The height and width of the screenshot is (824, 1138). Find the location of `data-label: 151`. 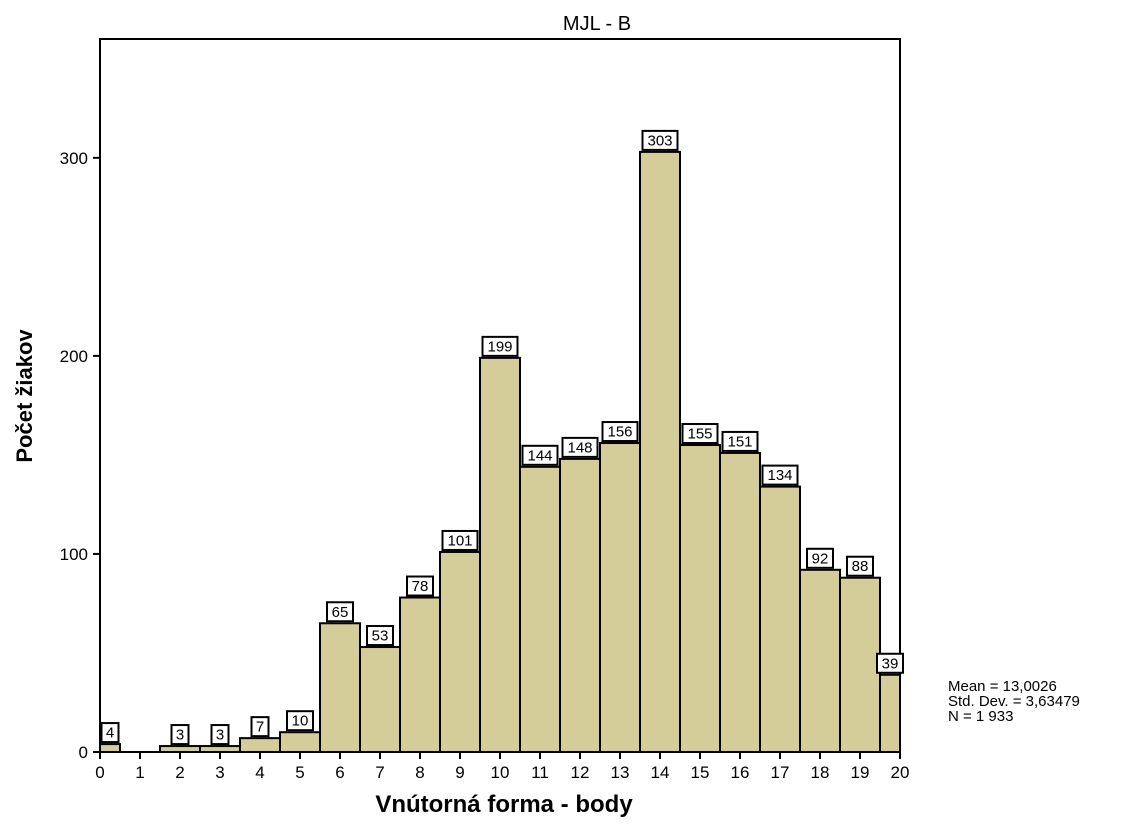

data-label: 151 is located at coordinates (739, 441).